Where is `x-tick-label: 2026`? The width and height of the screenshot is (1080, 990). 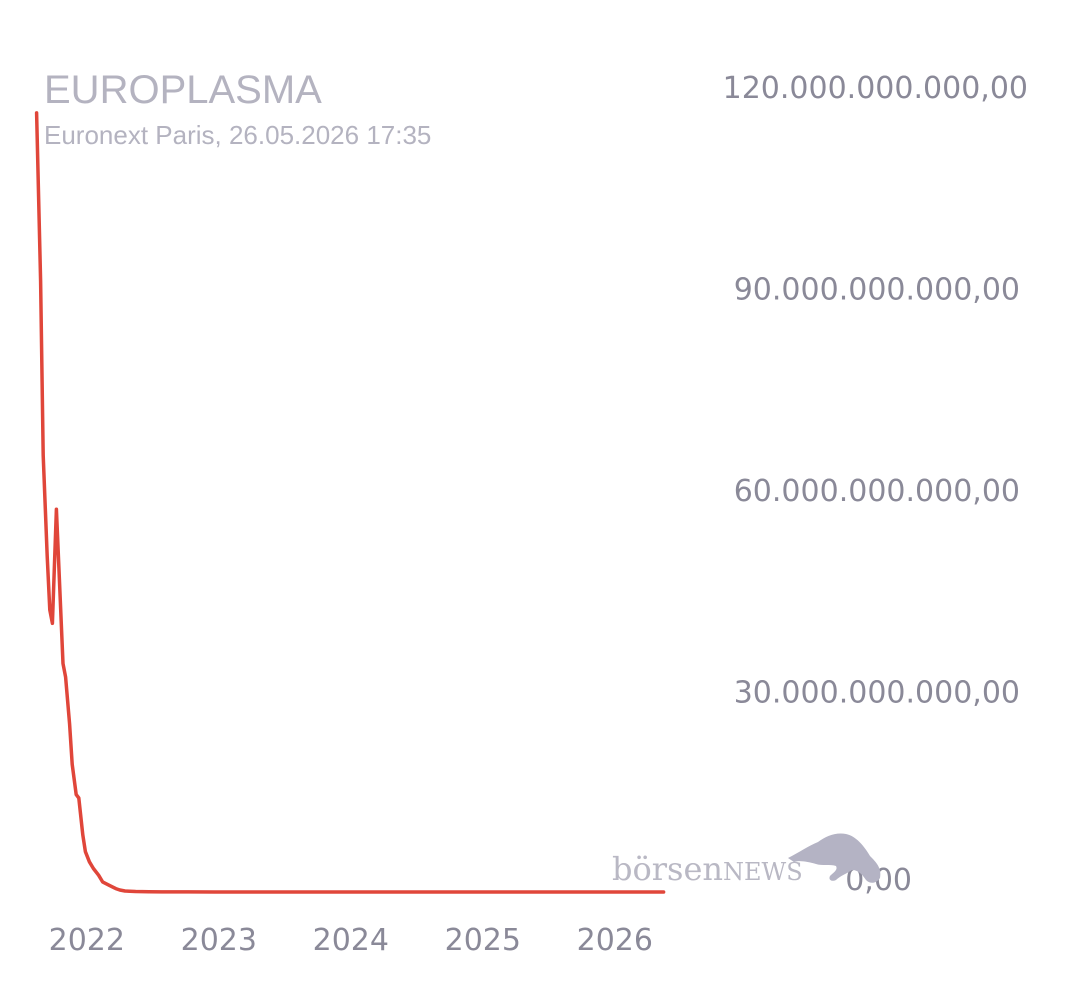 x-tick-label: 2026 is located at coordinates (615, 940).